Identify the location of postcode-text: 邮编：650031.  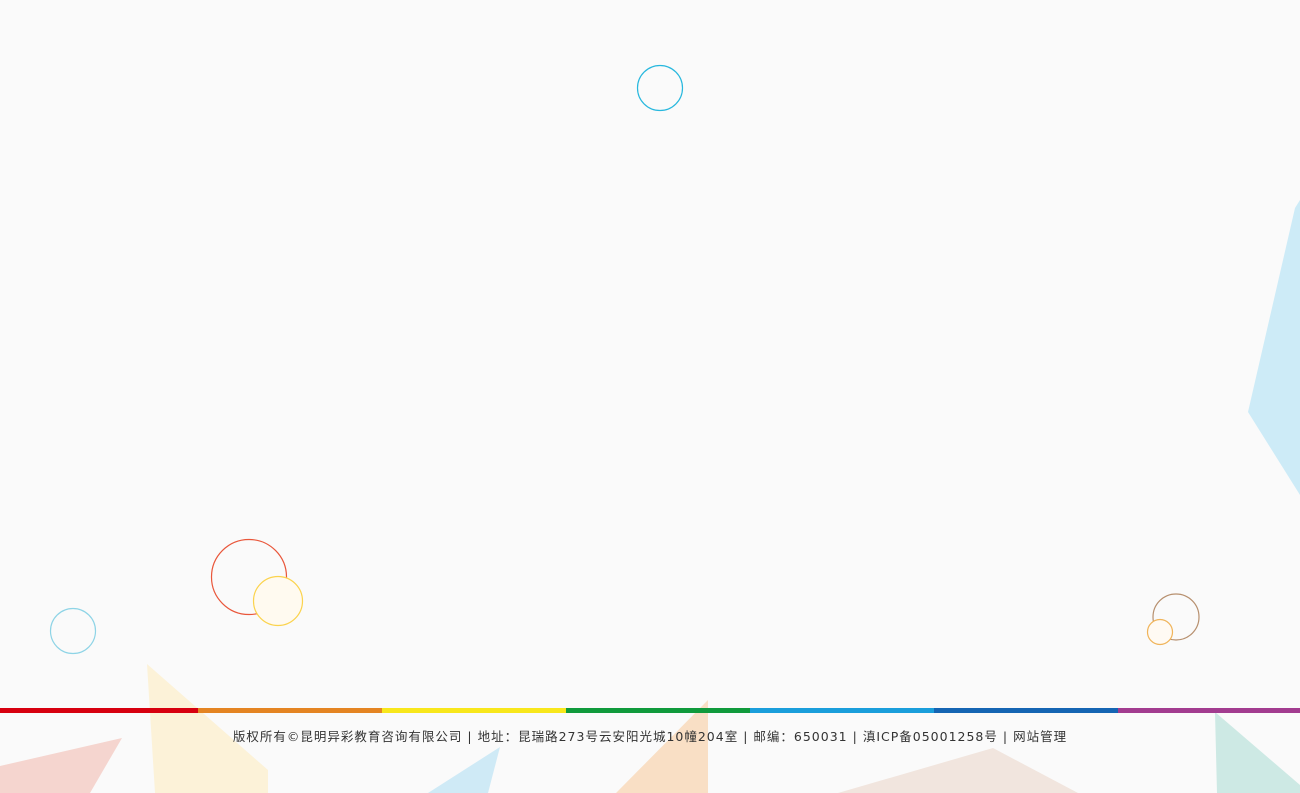
(800, 736).